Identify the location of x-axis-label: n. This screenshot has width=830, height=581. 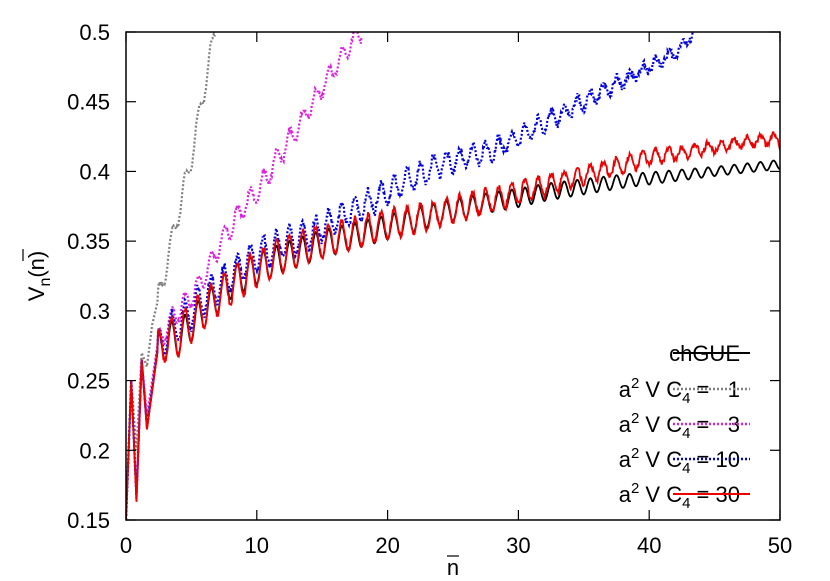
(453, 567).